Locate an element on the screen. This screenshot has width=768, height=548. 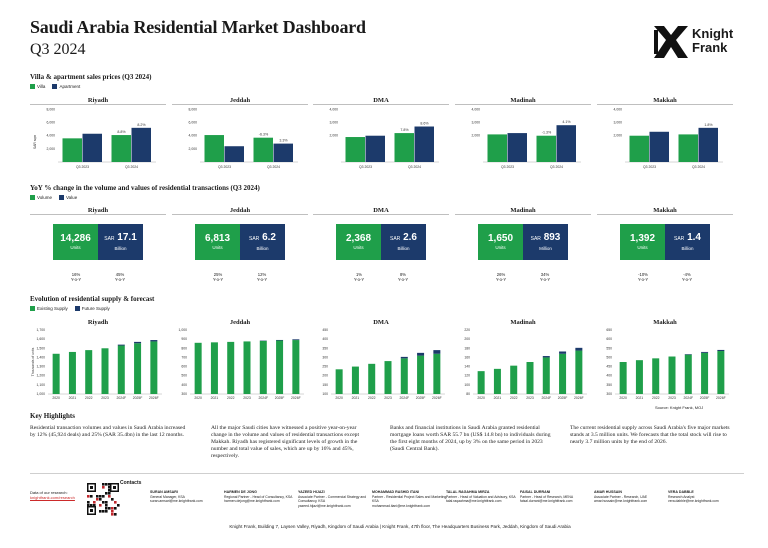
kpi-value-number: SAR 2.6 is located at coordinates (403, 238).